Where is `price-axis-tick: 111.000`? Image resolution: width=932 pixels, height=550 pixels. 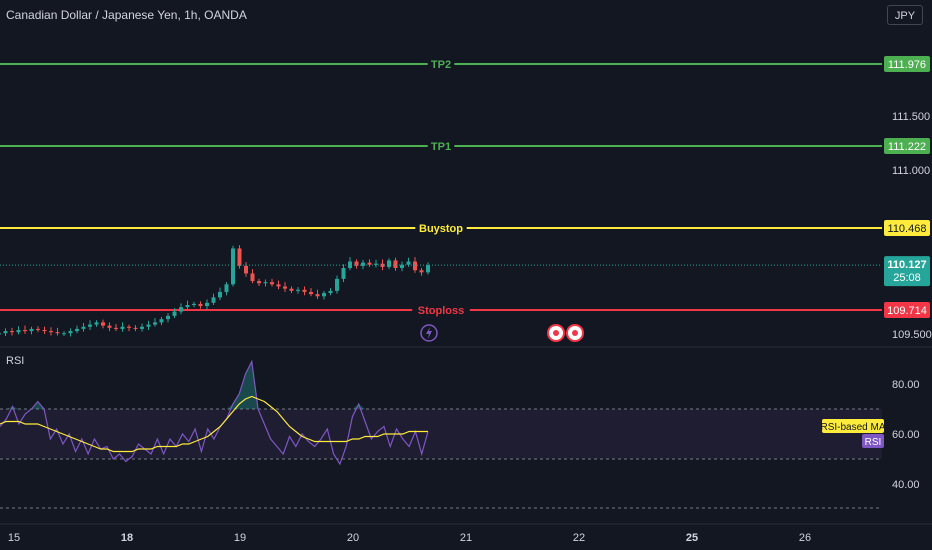 price-axis-tick: 111.000 is located at coordinates (911, 171).